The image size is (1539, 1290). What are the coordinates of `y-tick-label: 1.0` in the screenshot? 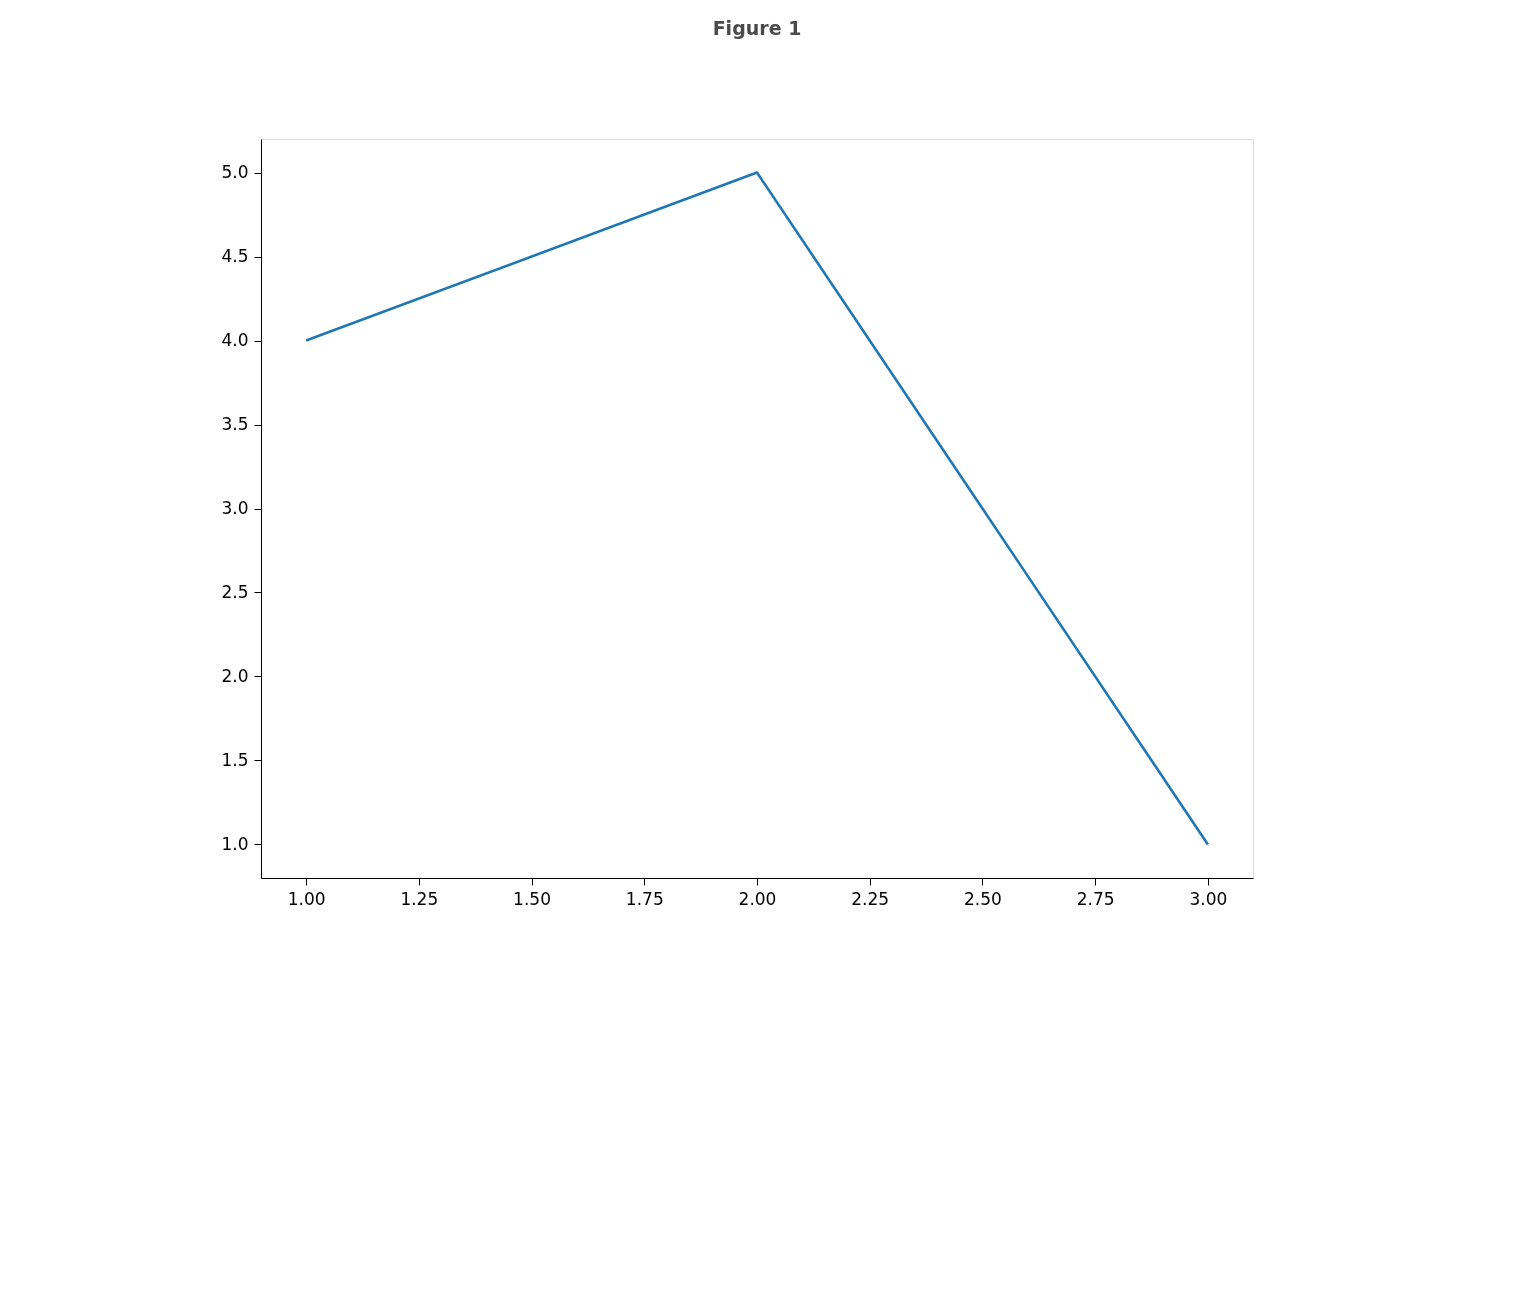 It's located at (235, 843).